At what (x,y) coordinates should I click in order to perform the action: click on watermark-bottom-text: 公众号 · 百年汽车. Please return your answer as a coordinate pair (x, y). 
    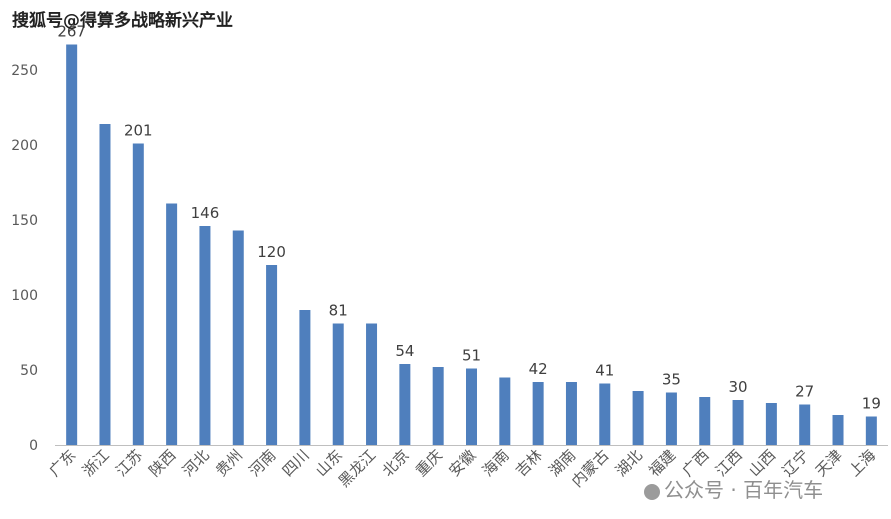
    Looking at the image, I should click on (744, 490).